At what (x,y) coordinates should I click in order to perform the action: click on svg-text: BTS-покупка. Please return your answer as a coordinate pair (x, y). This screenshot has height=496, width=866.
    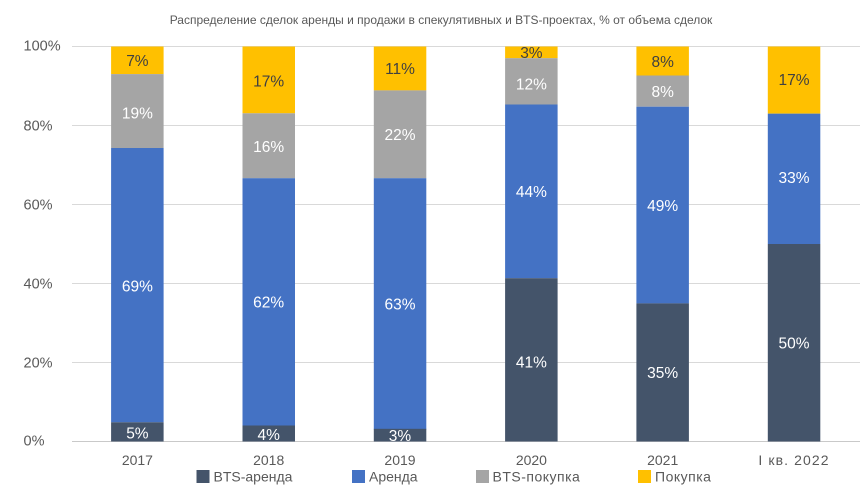
    Looking at the image, I should click on (537, 477).